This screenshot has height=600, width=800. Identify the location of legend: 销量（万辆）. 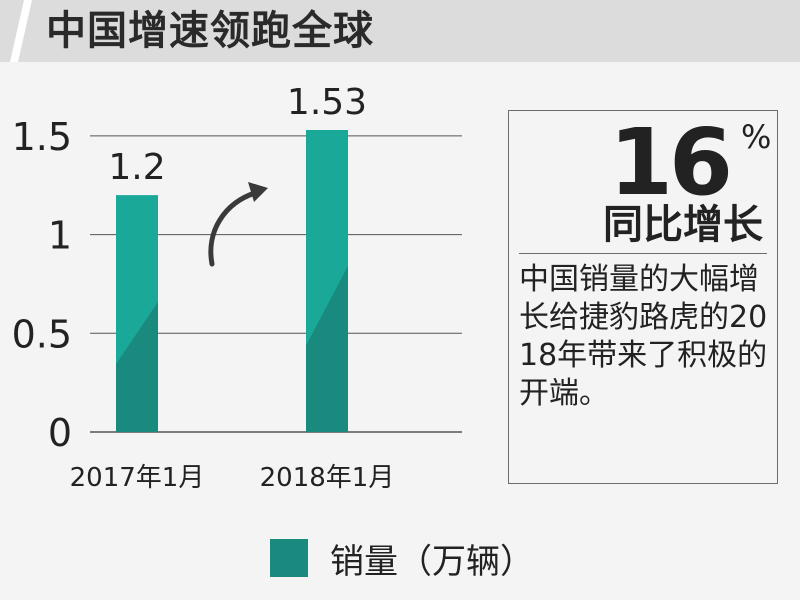
(402, 560).